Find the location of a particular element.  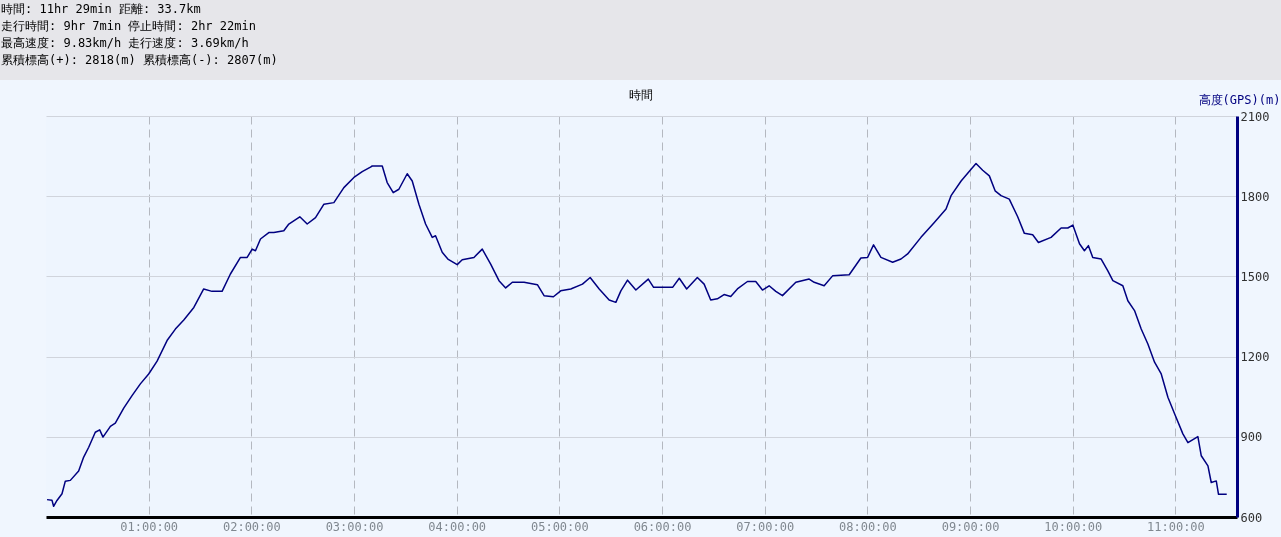

x-axis-title: 時間 is located at coordinates (640, 95).